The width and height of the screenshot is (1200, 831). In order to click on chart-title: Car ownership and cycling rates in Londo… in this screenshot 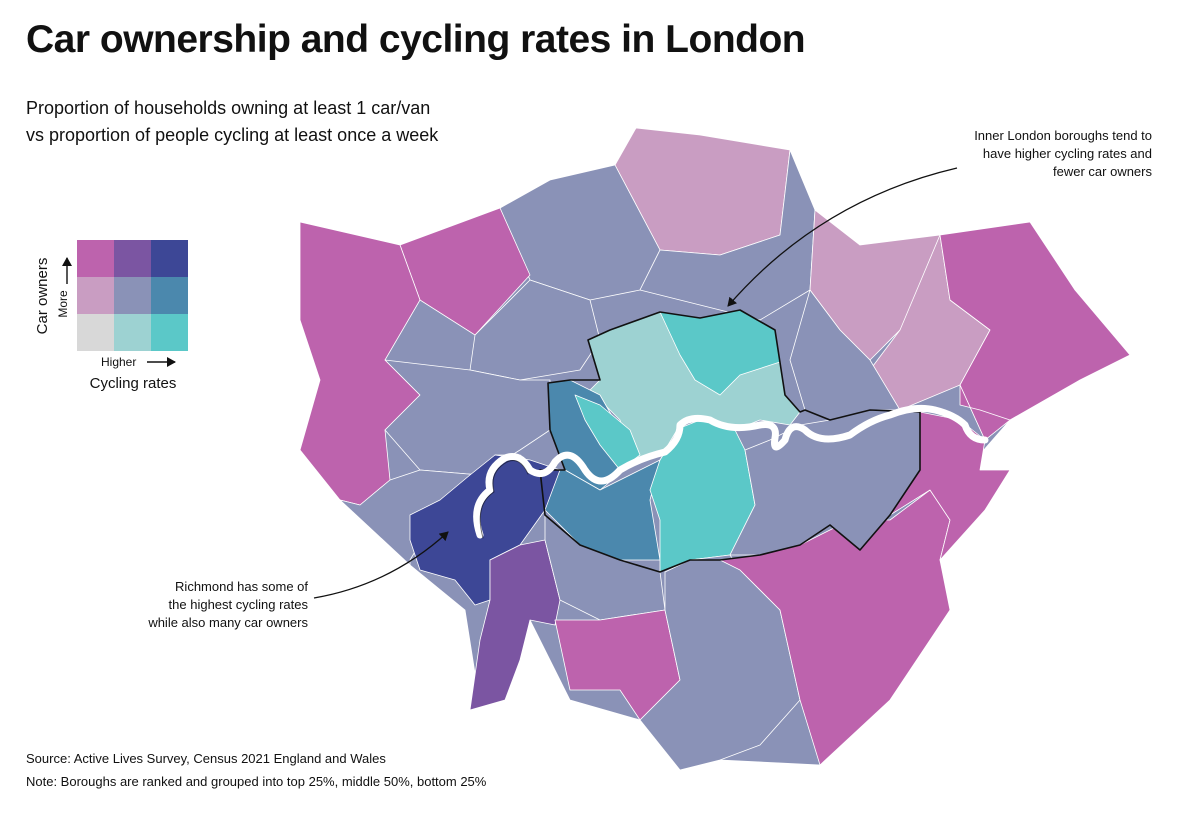, I will do `click(416, 39)`.